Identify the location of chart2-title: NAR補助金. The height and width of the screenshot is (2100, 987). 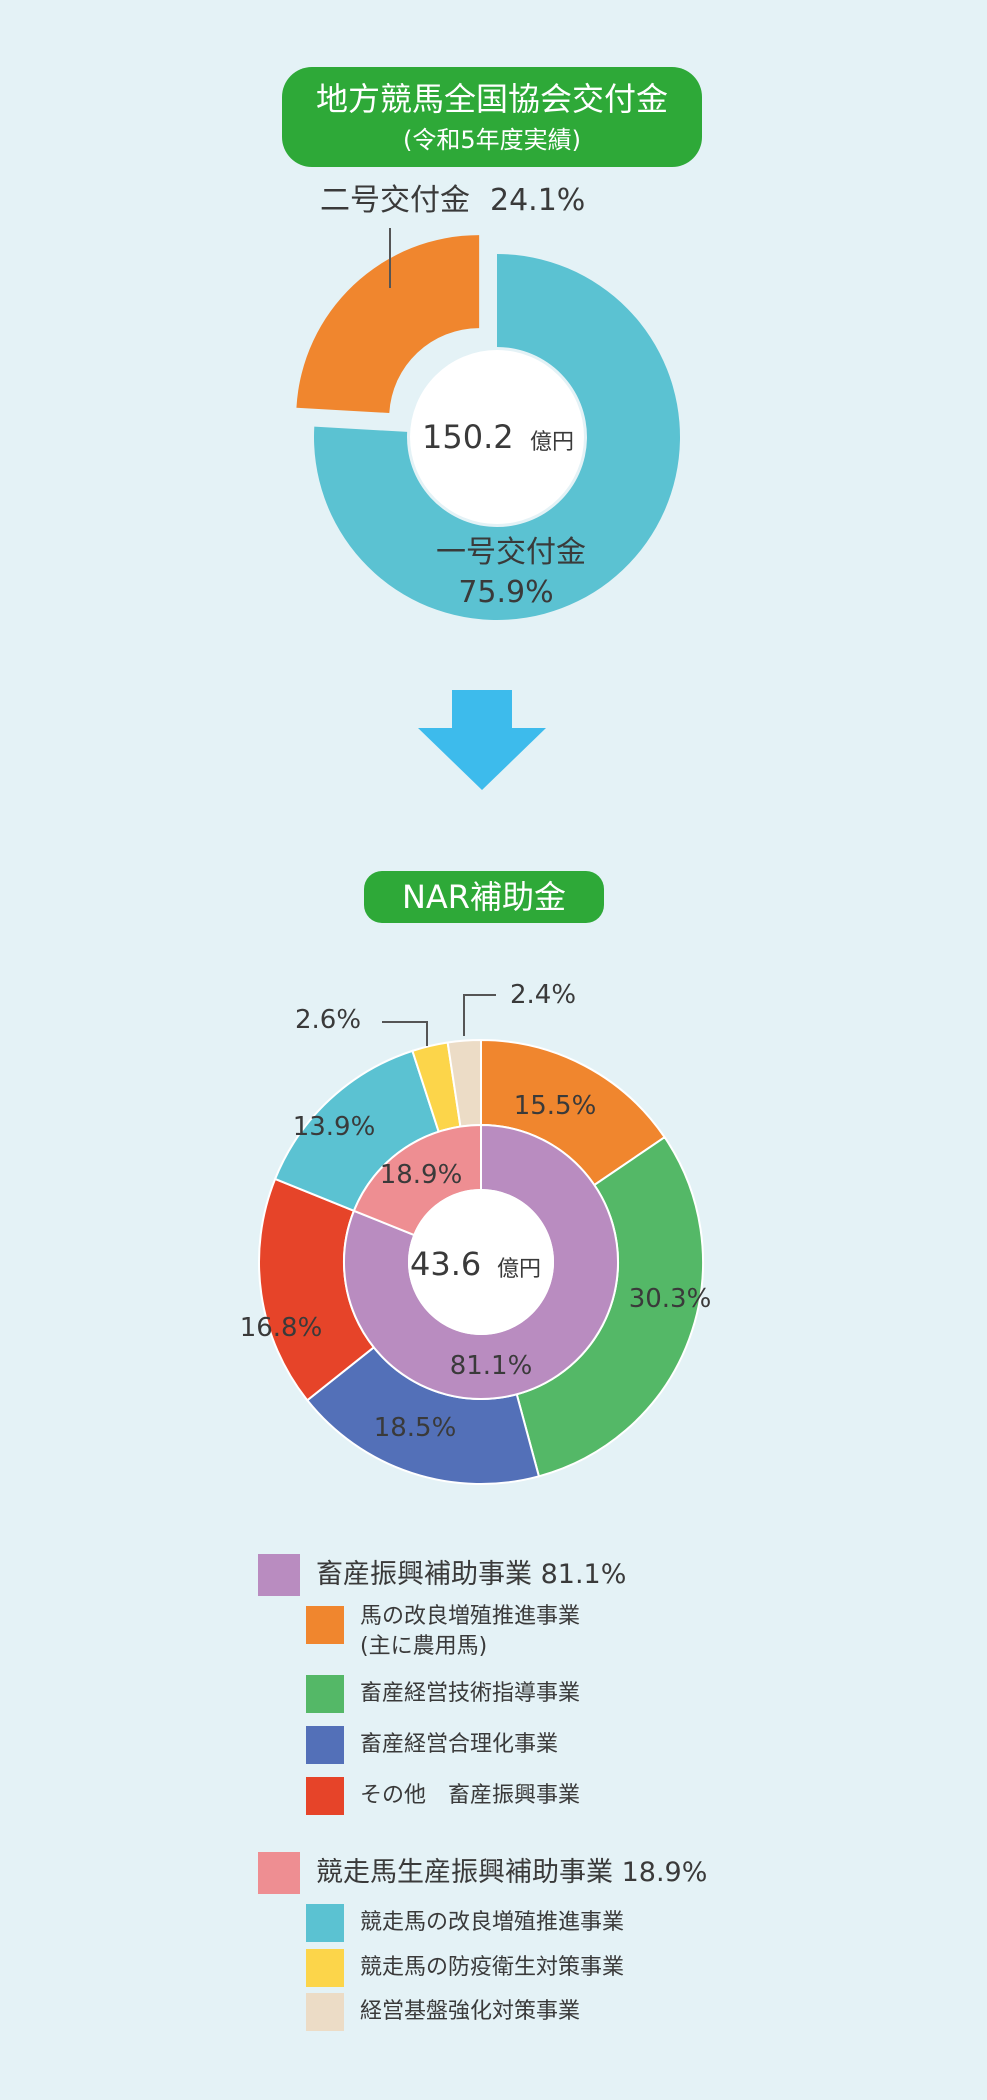
(484, 897).